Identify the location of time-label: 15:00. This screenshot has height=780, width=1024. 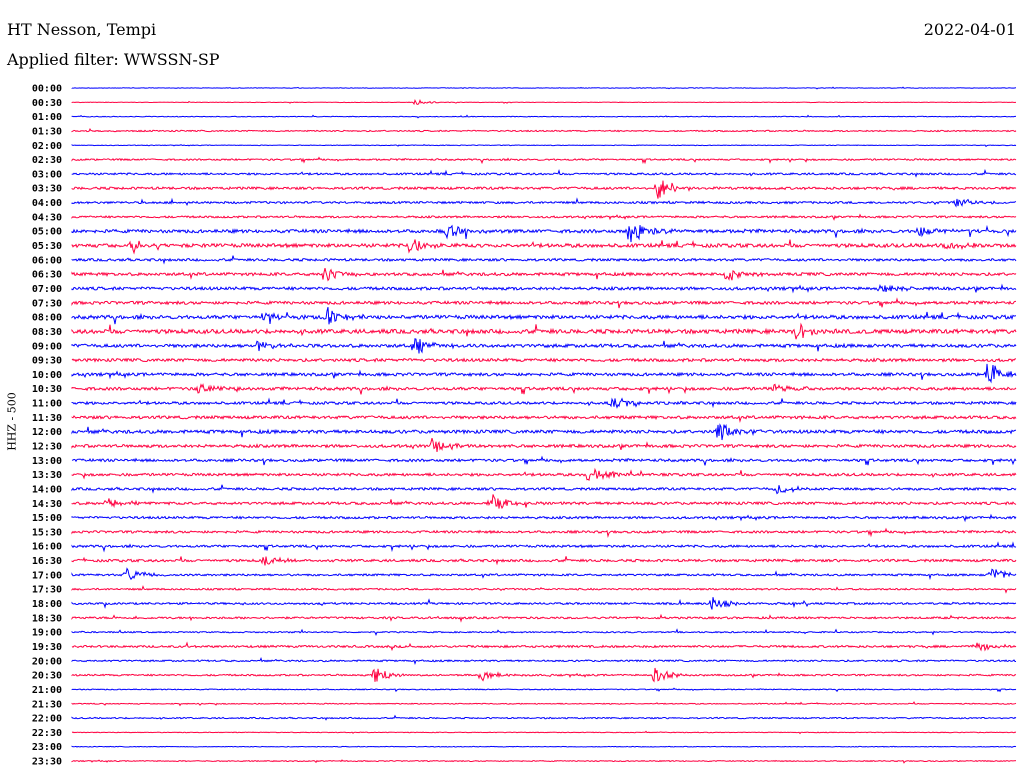
(47, 518).